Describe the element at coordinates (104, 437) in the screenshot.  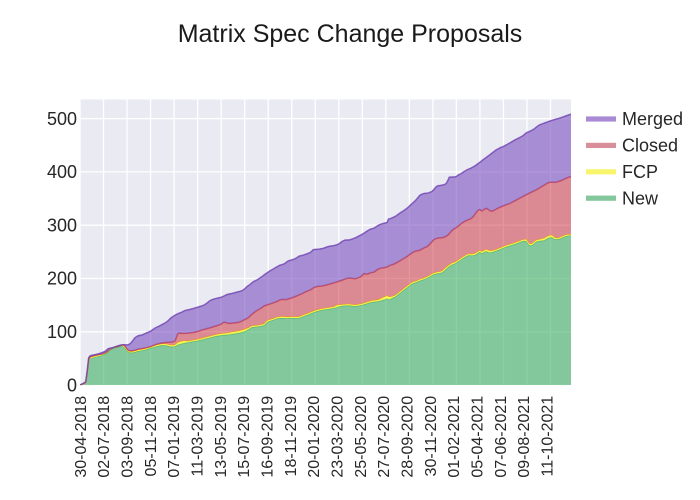
I see `svg-text: 02-07-2018` at that location.